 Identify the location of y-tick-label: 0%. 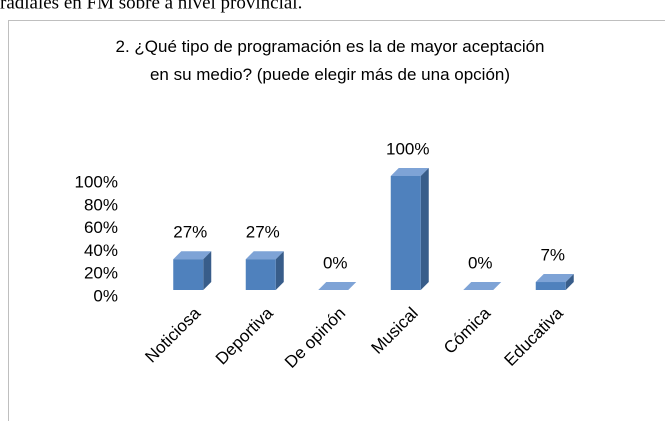
(105, 295).